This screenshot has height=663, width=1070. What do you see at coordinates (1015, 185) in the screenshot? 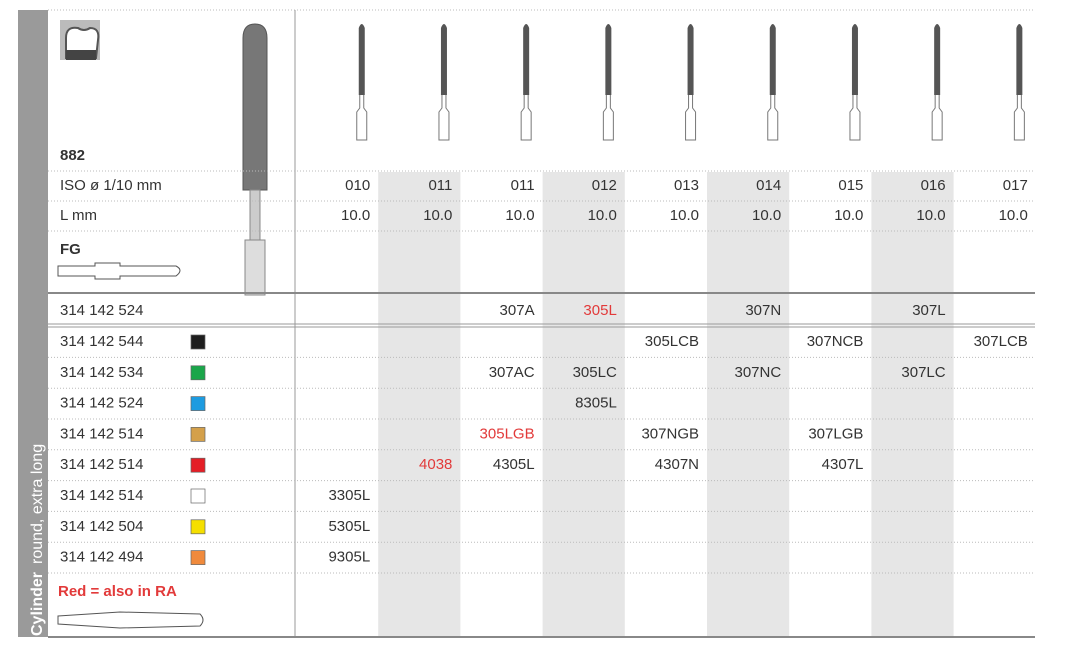
I see `cell: 017` at bounding box center [1015, 185].